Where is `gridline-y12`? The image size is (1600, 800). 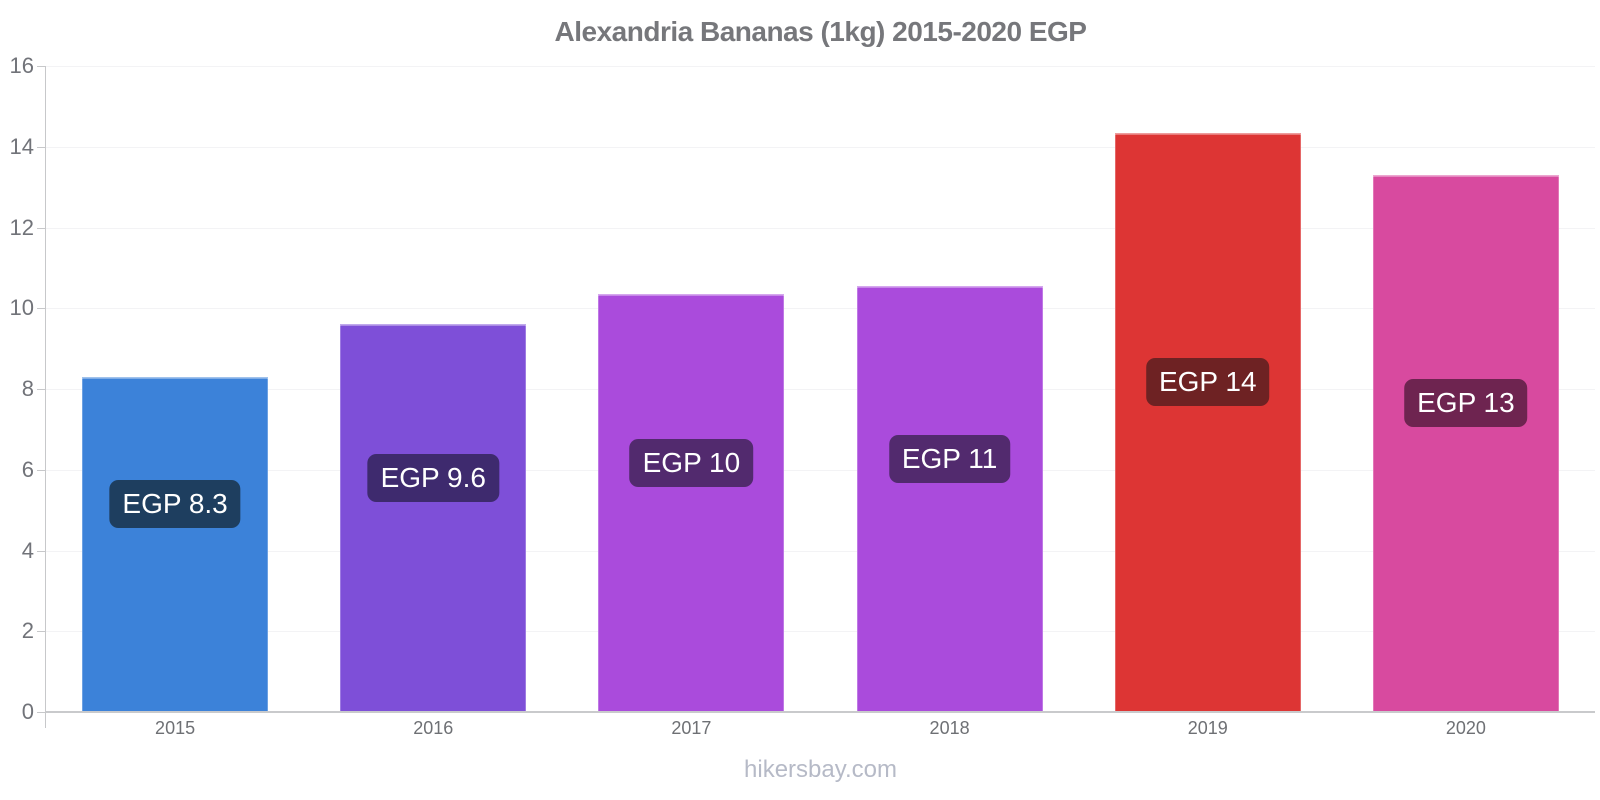
gridline-y12 is located at coordinates (820, 228).